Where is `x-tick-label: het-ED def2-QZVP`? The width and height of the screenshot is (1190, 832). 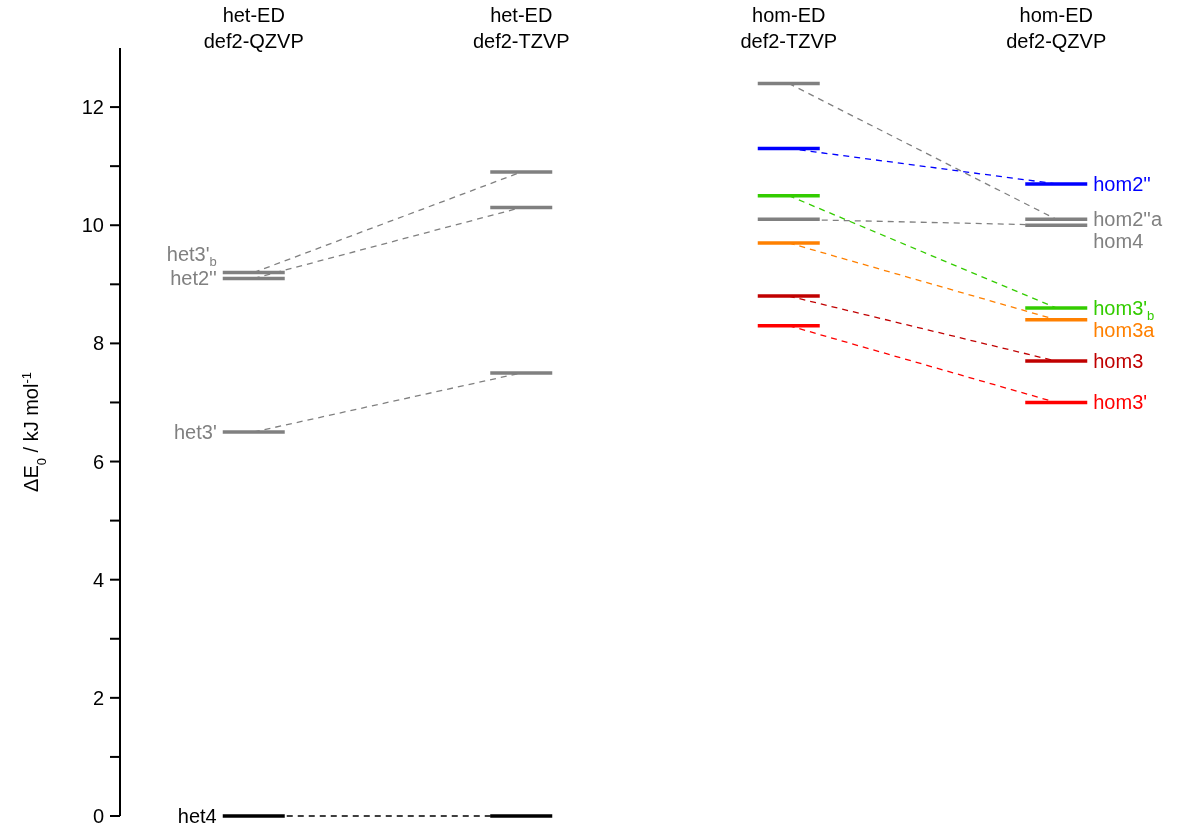 x-tick-label: het-ED def2-QZVP is located at coordinates (253, 28).